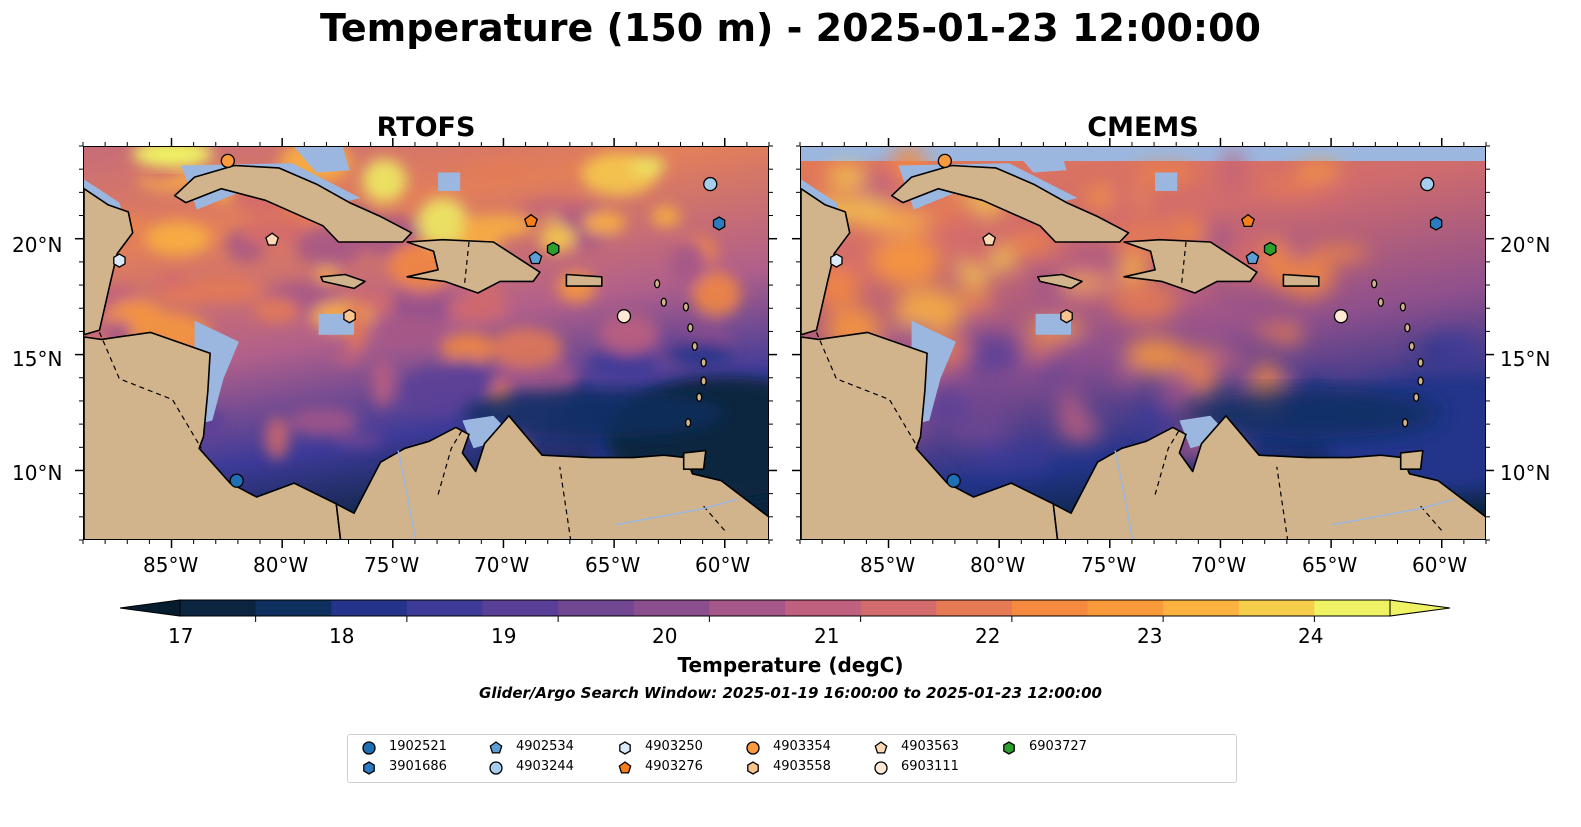 The width and height of the screenshot is (1581, 827). I want to click on colorbar-tick: 22, so click(988, 636).